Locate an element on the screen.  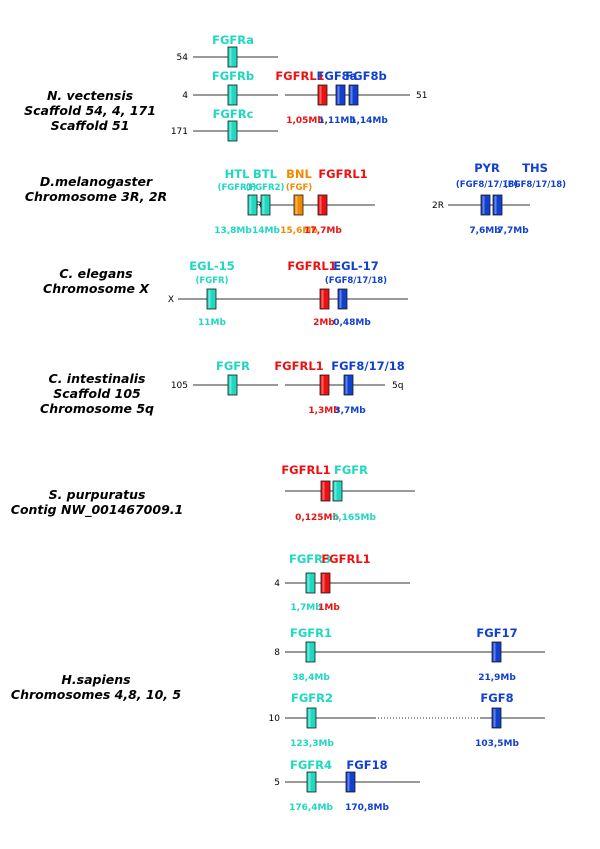
gene-fgfrl1: FGFRL1 2Mb is located at coordinates (311, 293).